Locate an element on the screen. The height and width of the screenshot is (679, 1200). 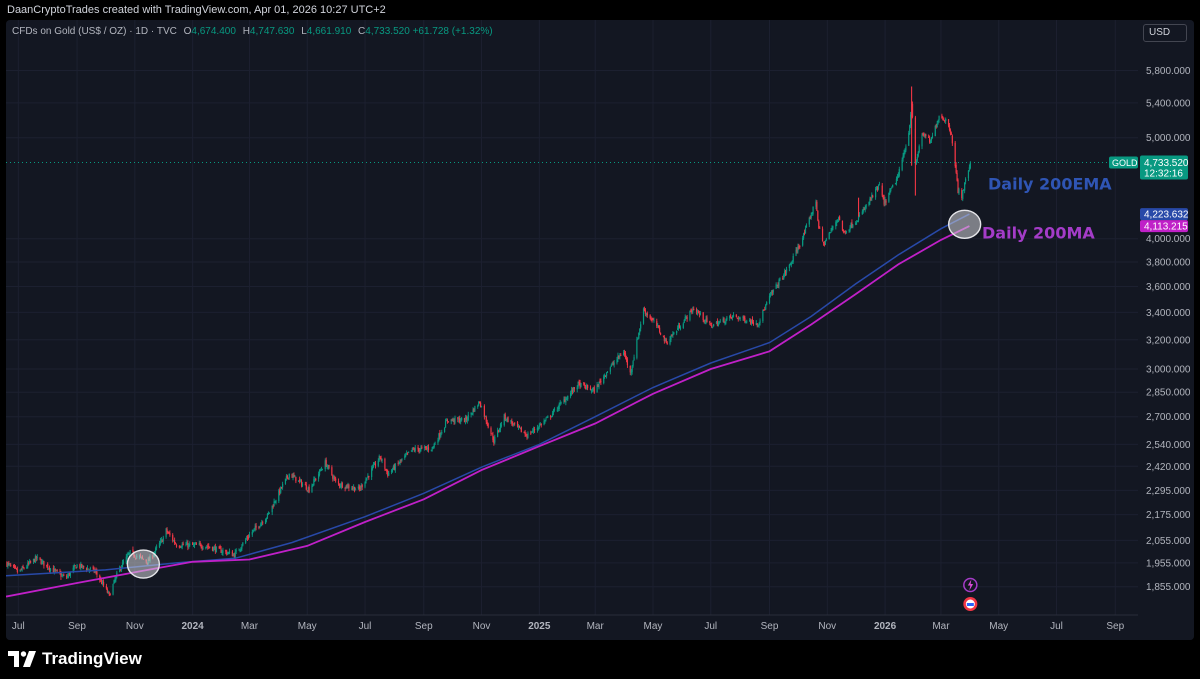
time-tick-label: 2024 is located at coordinates (192, 626).